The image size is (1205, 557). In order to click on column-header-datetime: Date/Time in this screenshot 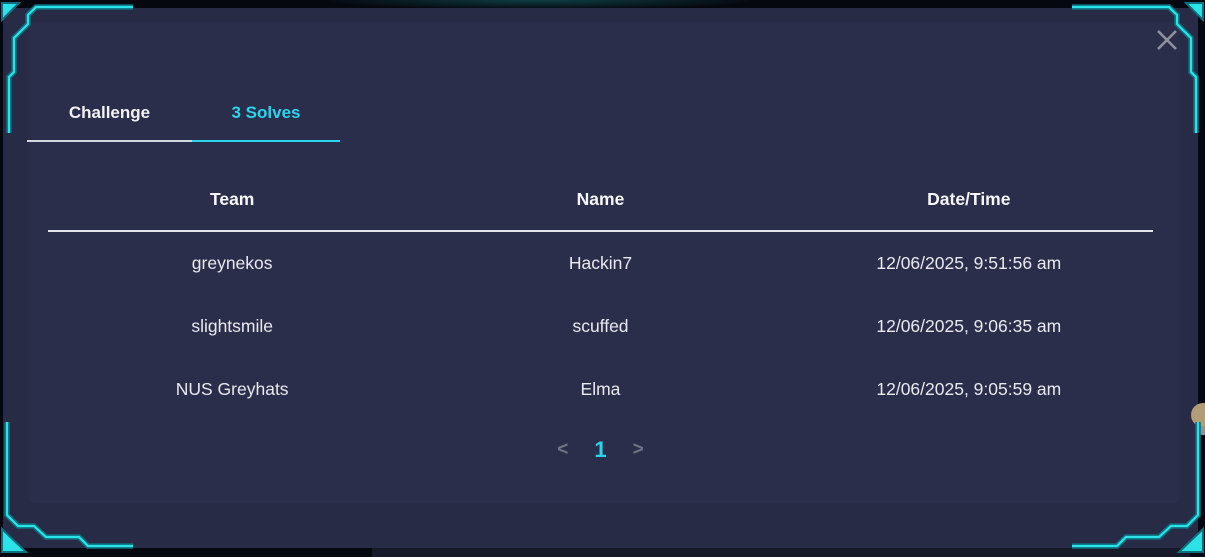, I will do `click(969, 198)`.